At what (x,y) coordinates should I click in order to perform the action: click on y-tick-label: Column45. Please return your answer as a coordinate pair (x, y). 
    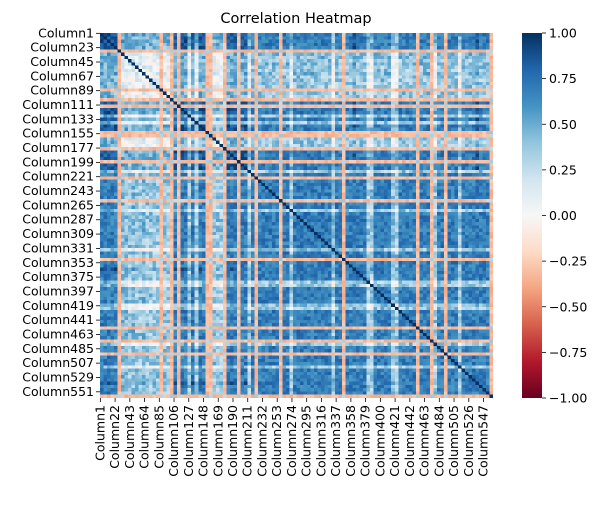
    Looking at the image, I should click on (62, 61).